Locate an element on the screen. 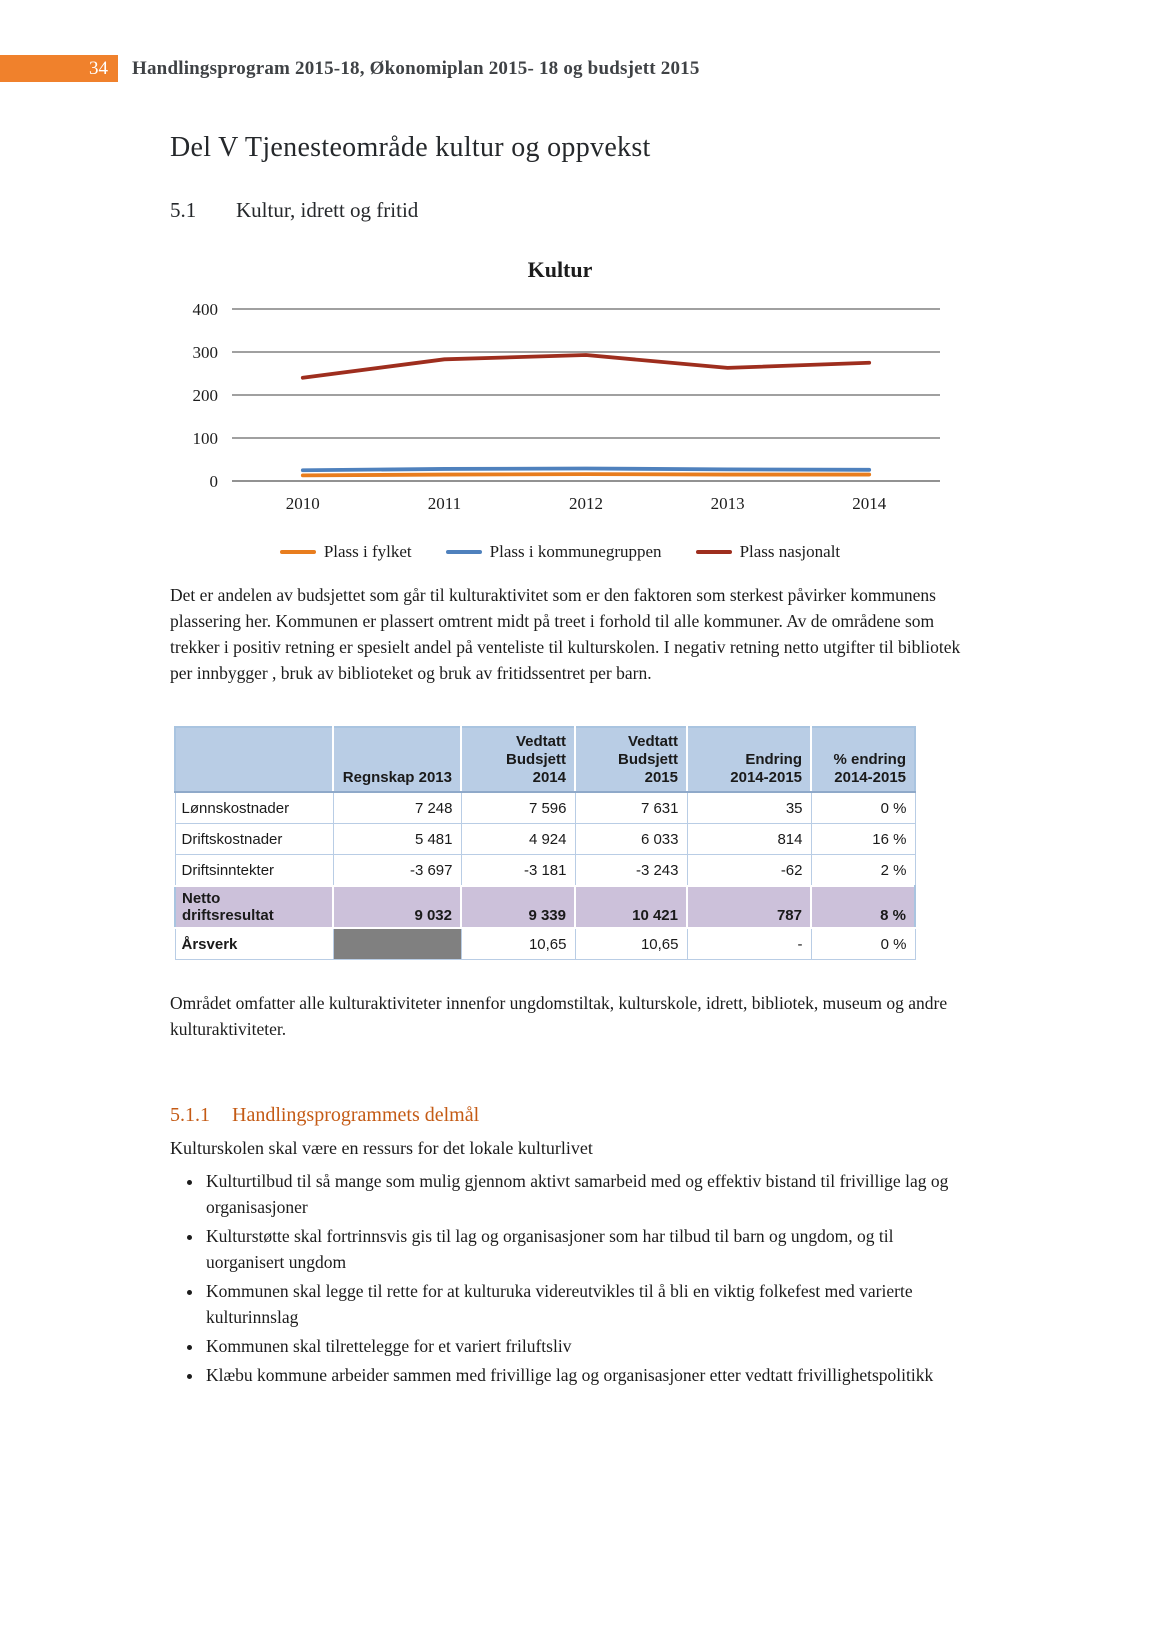  table-cell-label: Netto driftsresultat is located at coordinates (254, 907).